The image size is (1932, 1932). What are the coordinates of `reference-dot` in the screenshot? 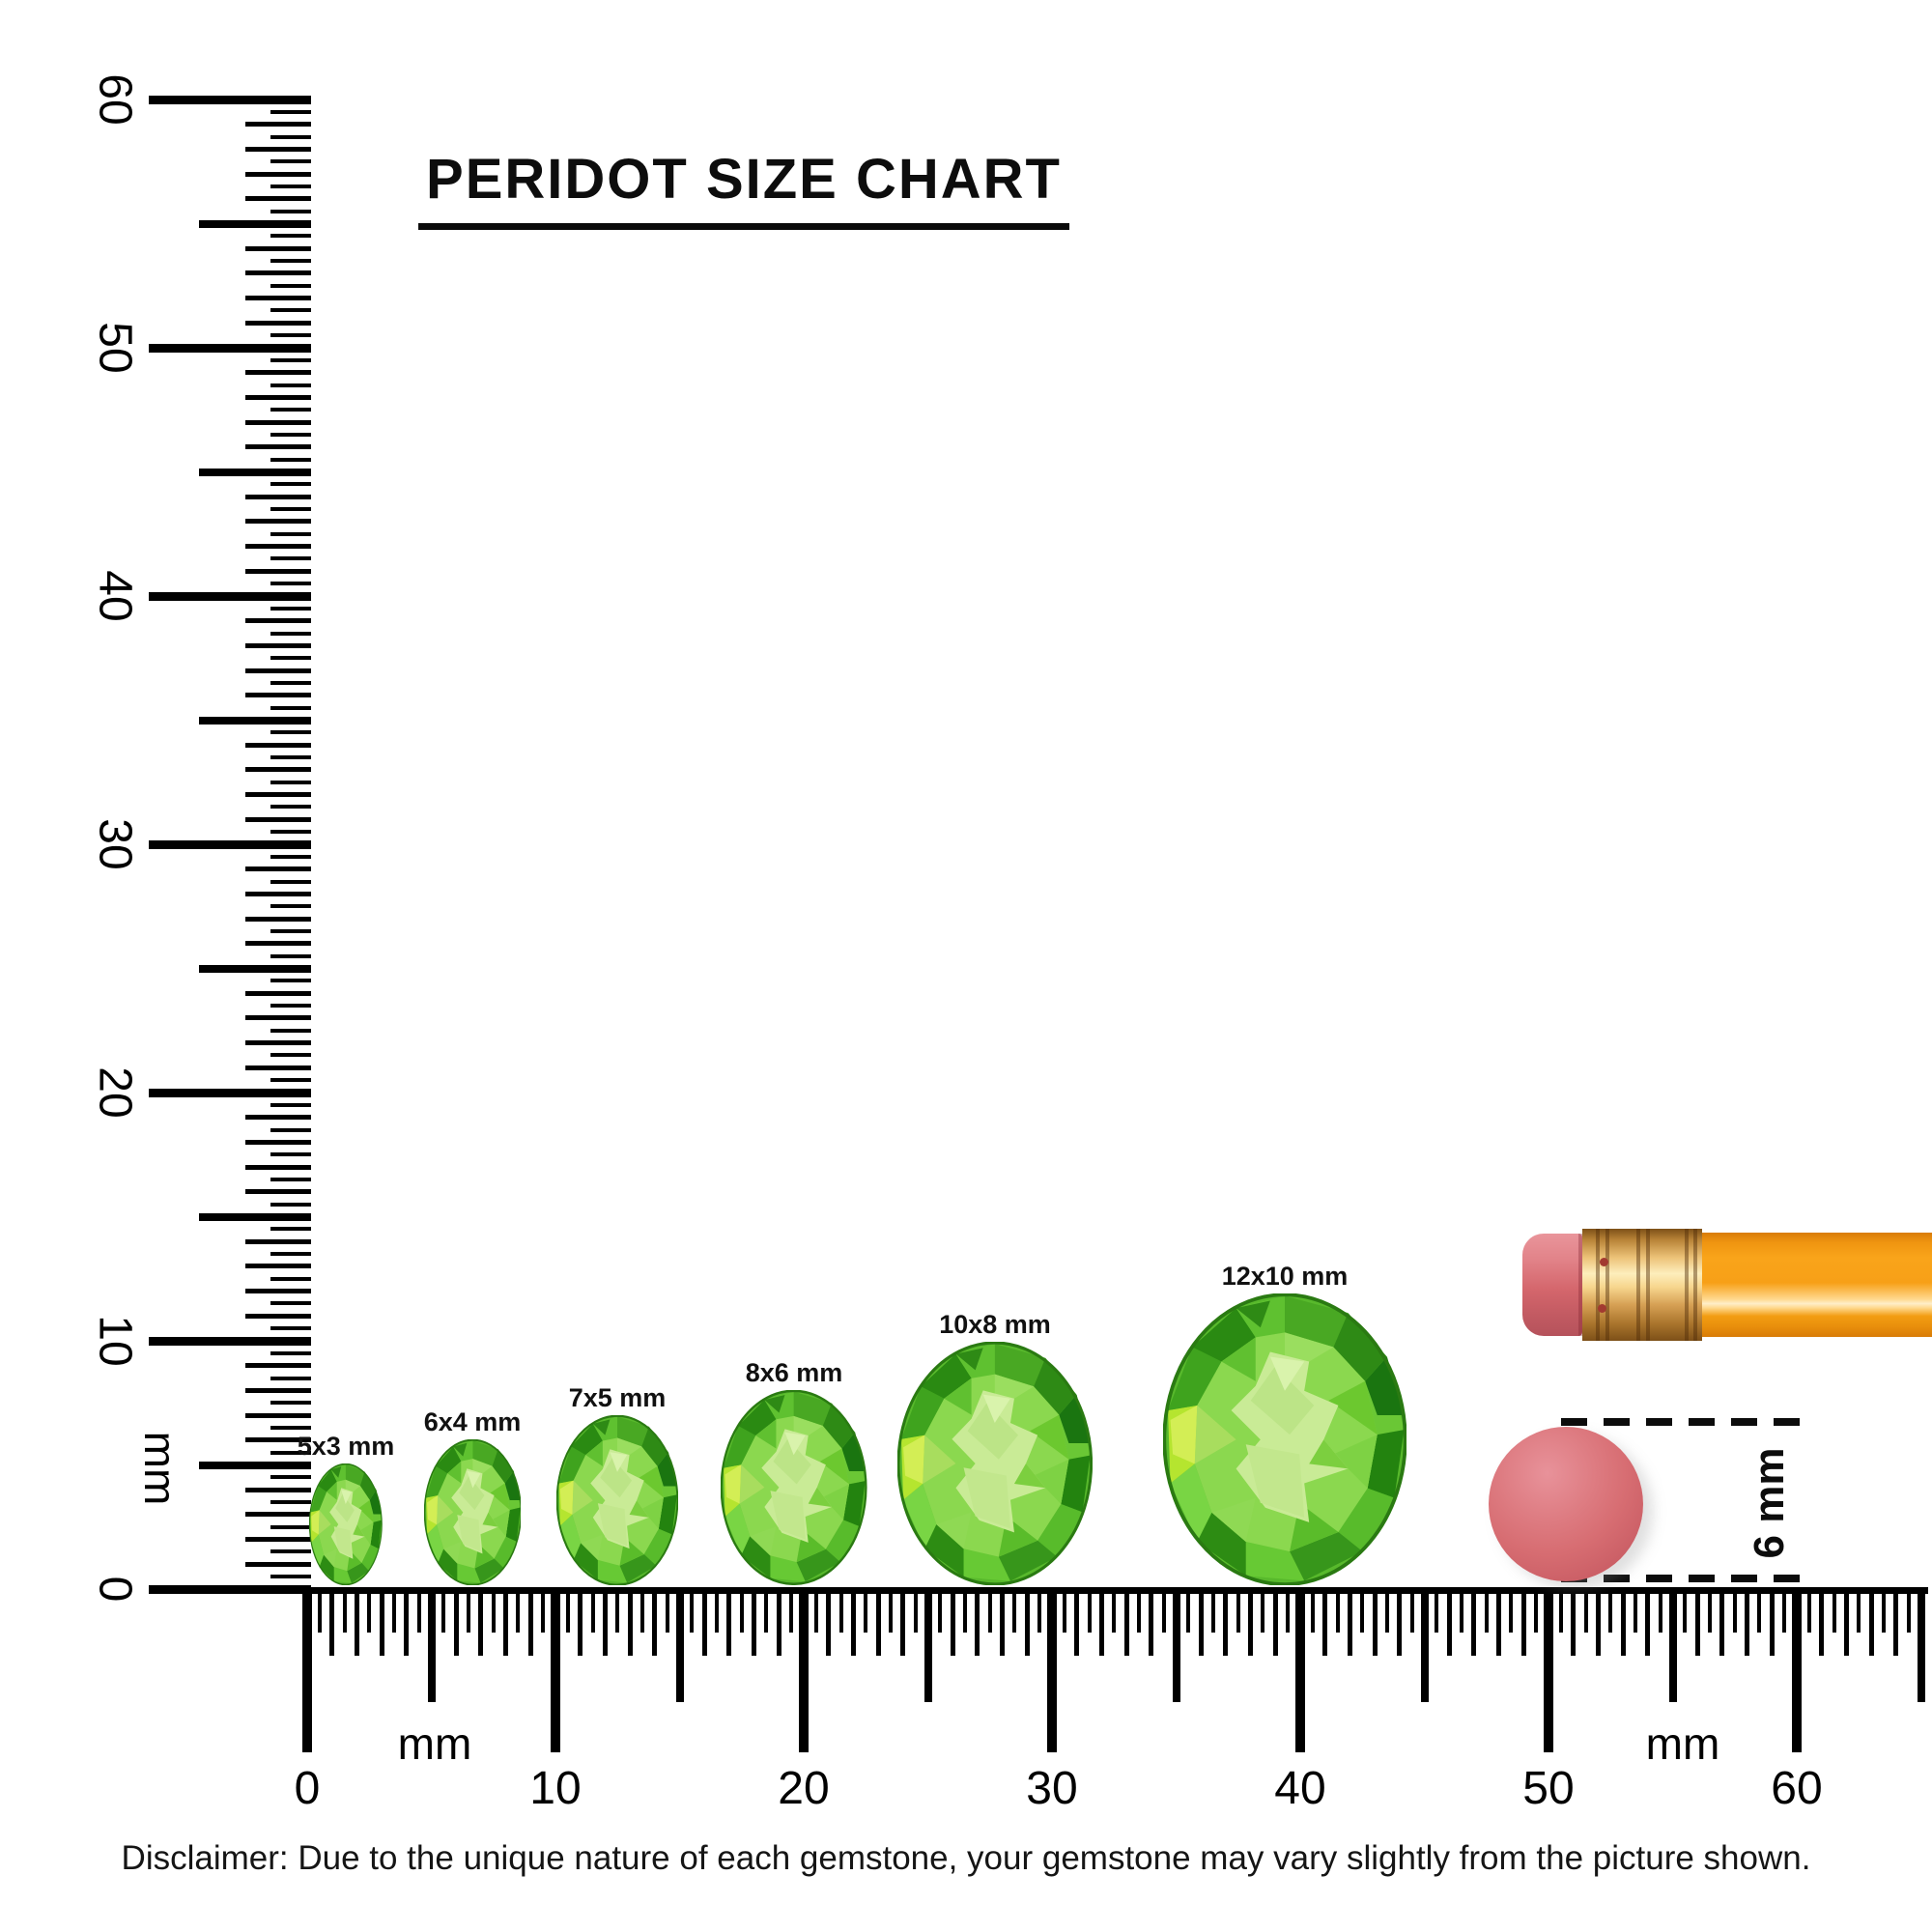 It's located at (1566, 1504).